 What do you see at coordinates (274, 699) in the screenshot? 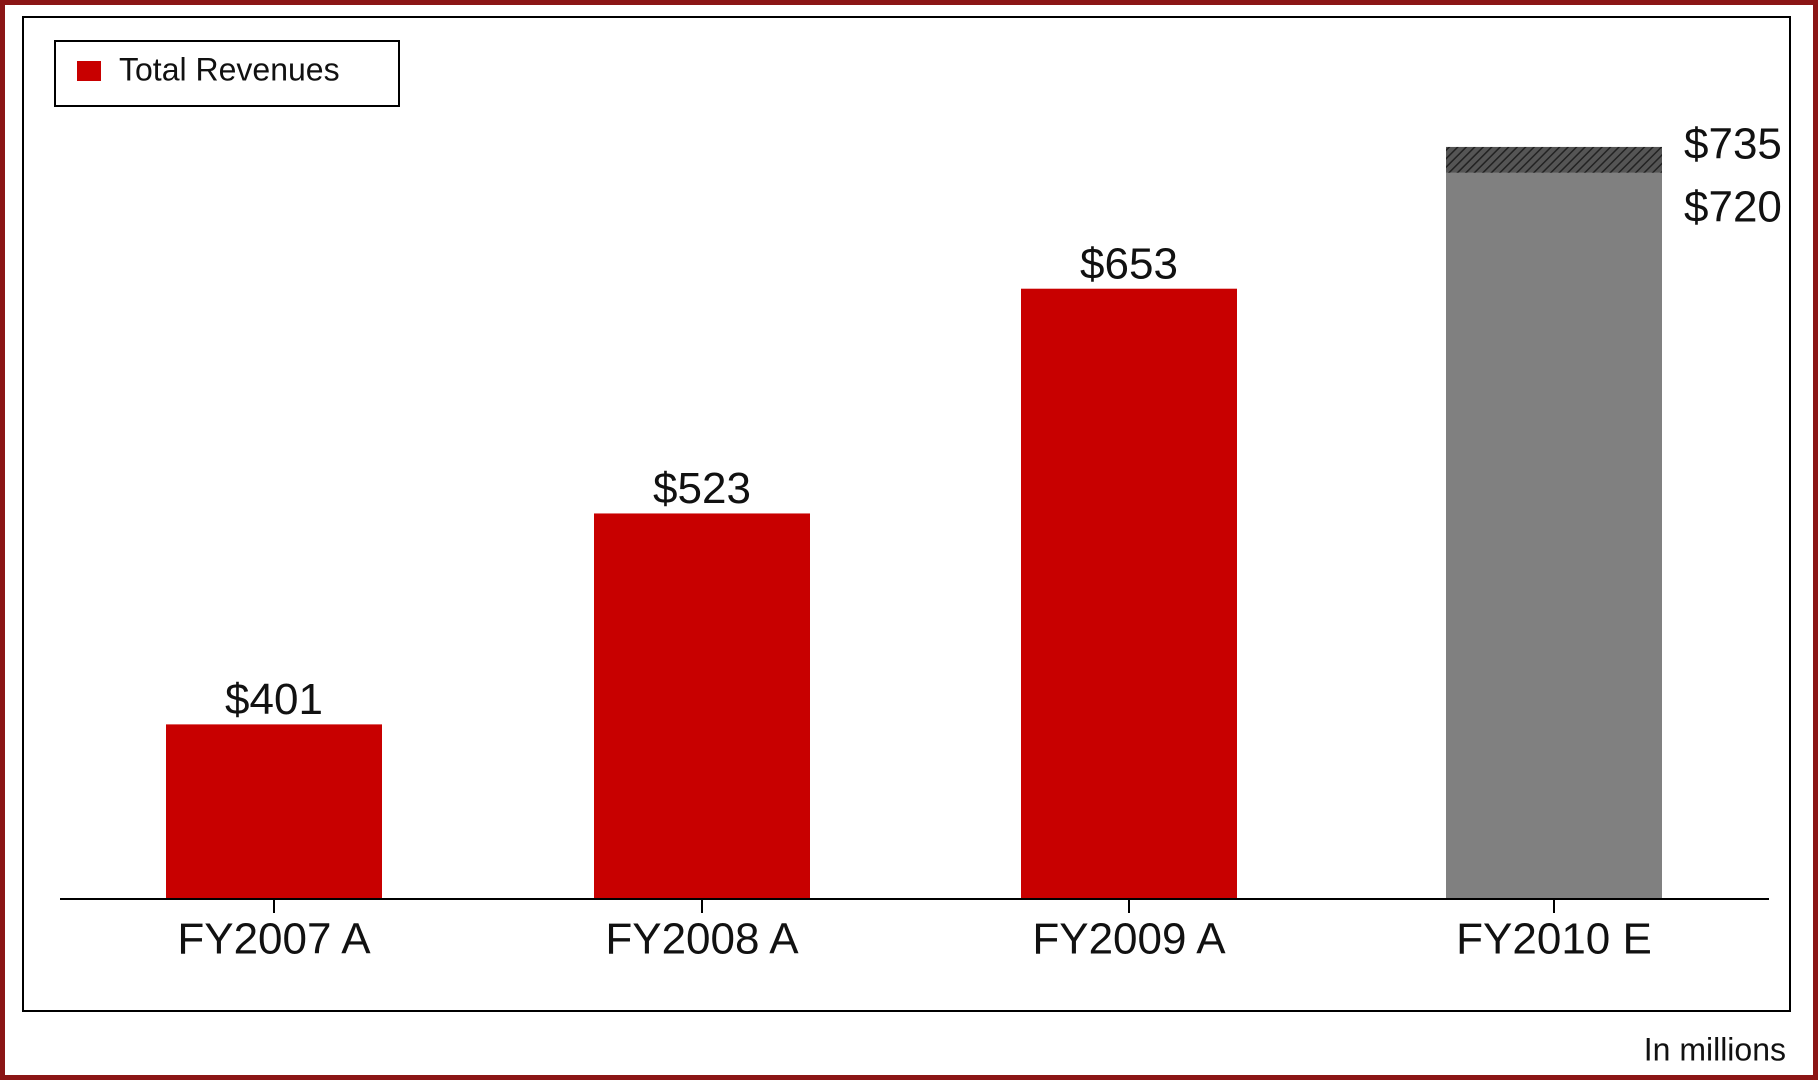
I see `value-label: $401` at bounding box center [274, 699].